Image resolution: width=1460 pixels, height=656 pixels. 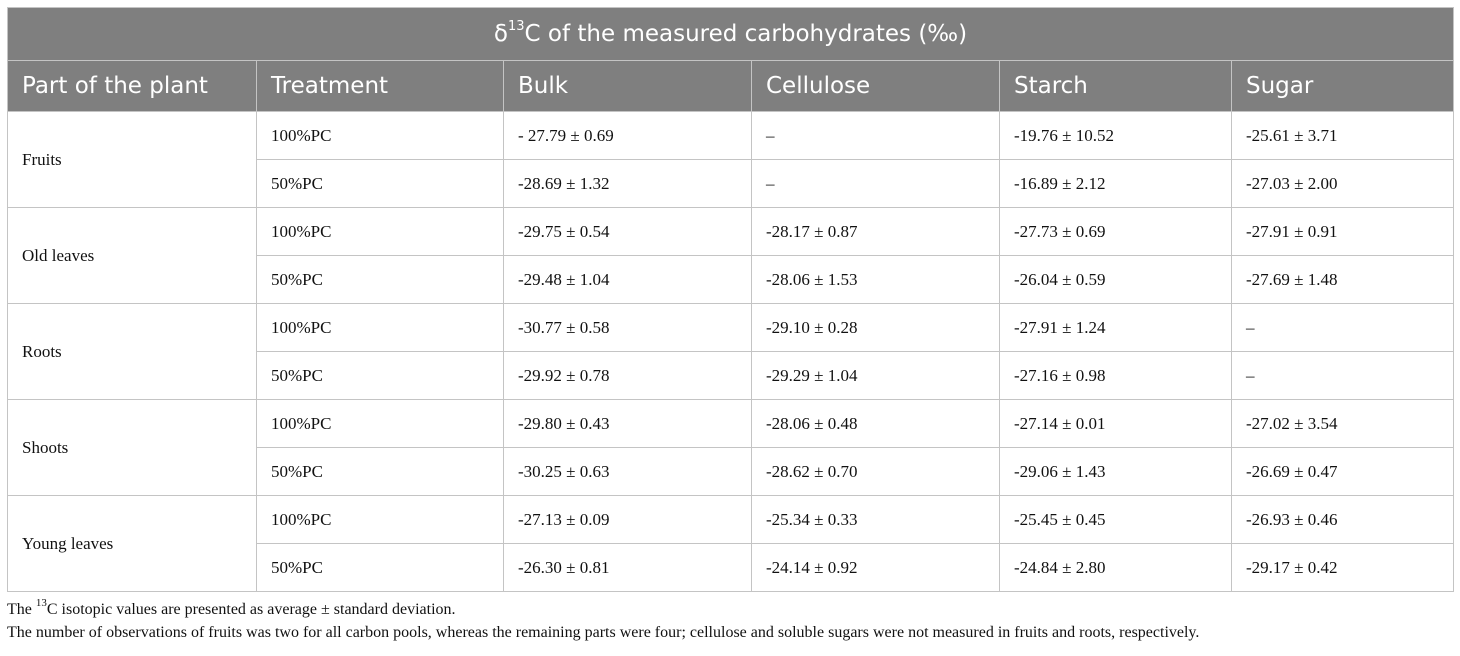 I want to click on bulk-cell: -29.48 ± 1.04, so click(x=627, y=279).